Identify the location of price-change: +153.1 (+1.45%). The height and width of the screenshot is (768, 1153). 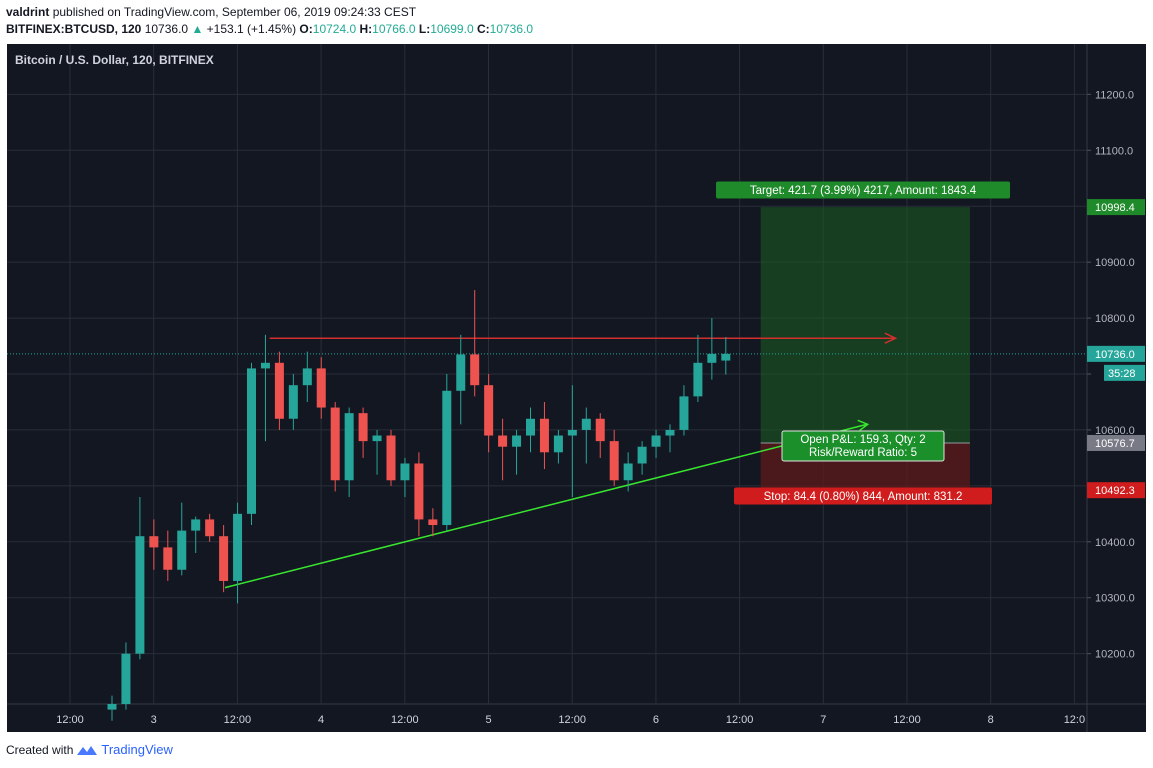
(251, 29).